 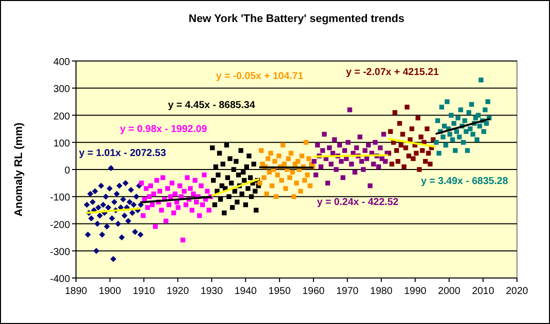 What do you see at coordinates (393, 72) in the screenshot?
I see `annotation: y = -2.07x + 4215.21` at bounding box center [393, 72].